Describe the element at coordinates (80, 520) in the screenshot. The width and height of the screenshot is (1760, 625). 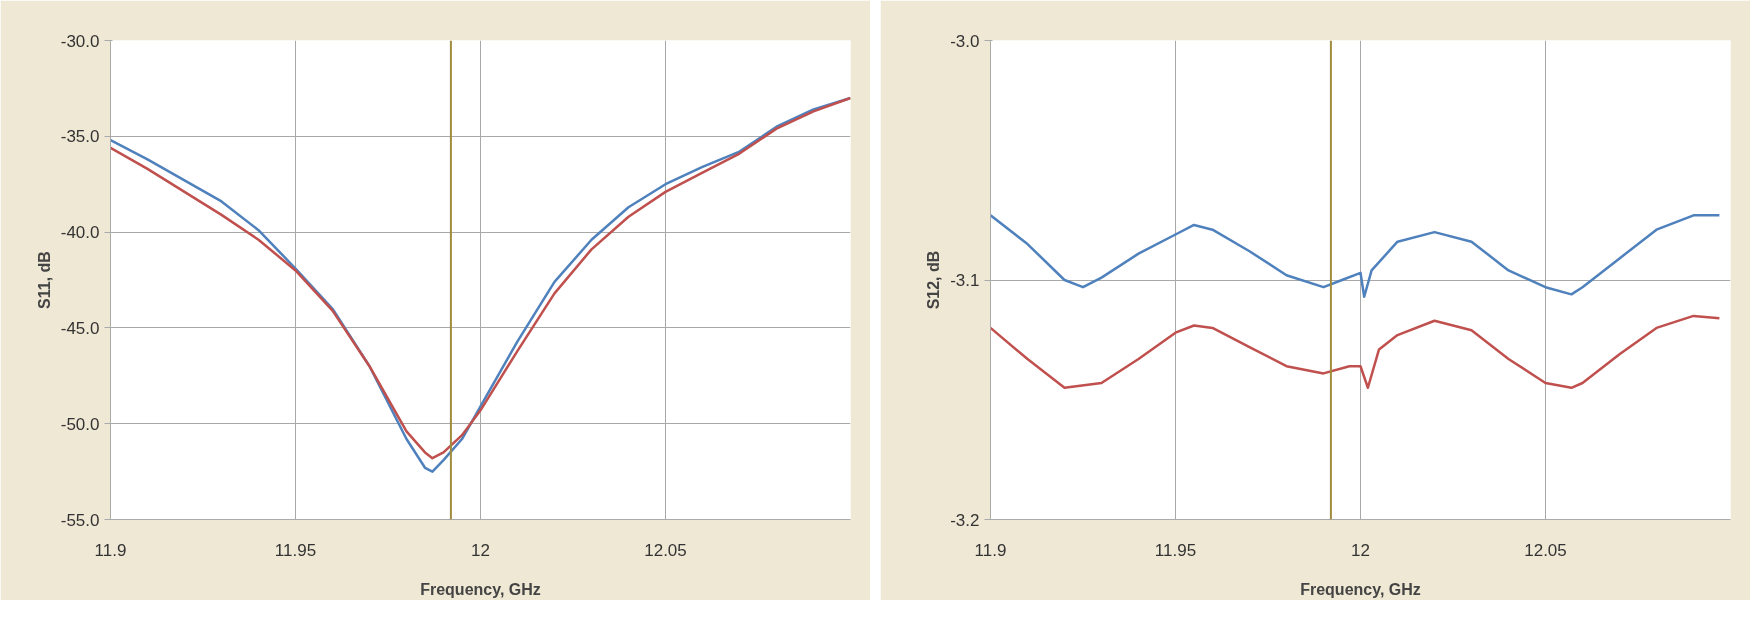
I see `y-tick-label: -55.0` at that location.